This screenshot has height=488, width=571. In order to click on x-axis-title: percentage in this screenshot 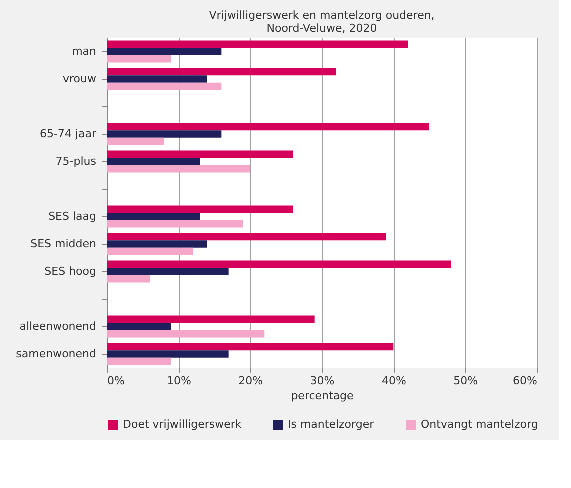, I will do `click(322, 396)`.